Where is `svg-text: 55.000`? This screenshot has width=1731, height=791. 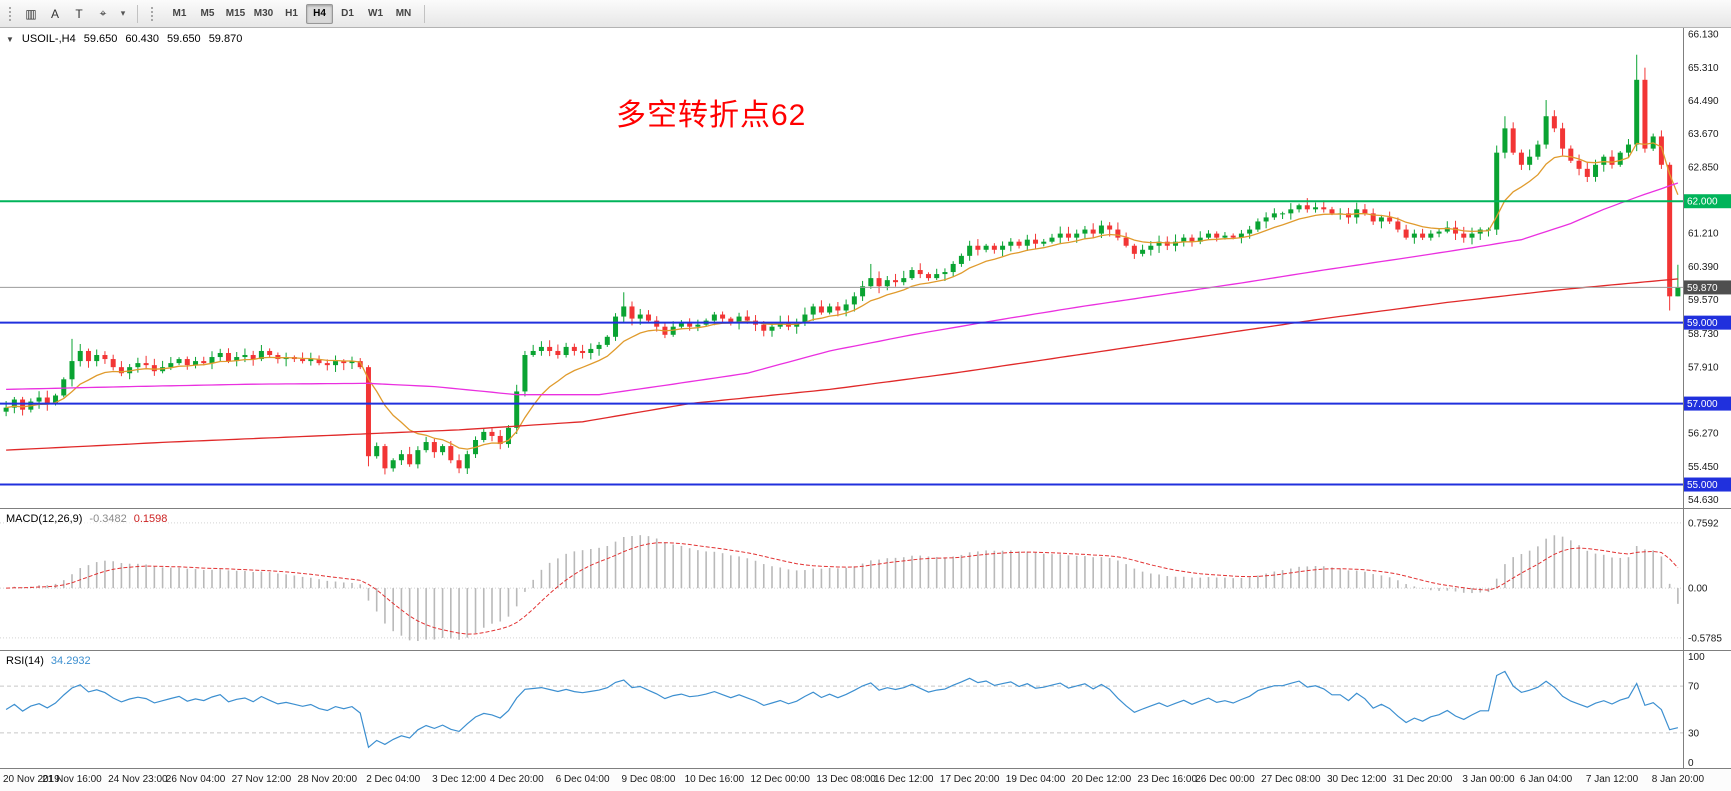 svg-text: 55.000 is located at coordinates (1702, 485).